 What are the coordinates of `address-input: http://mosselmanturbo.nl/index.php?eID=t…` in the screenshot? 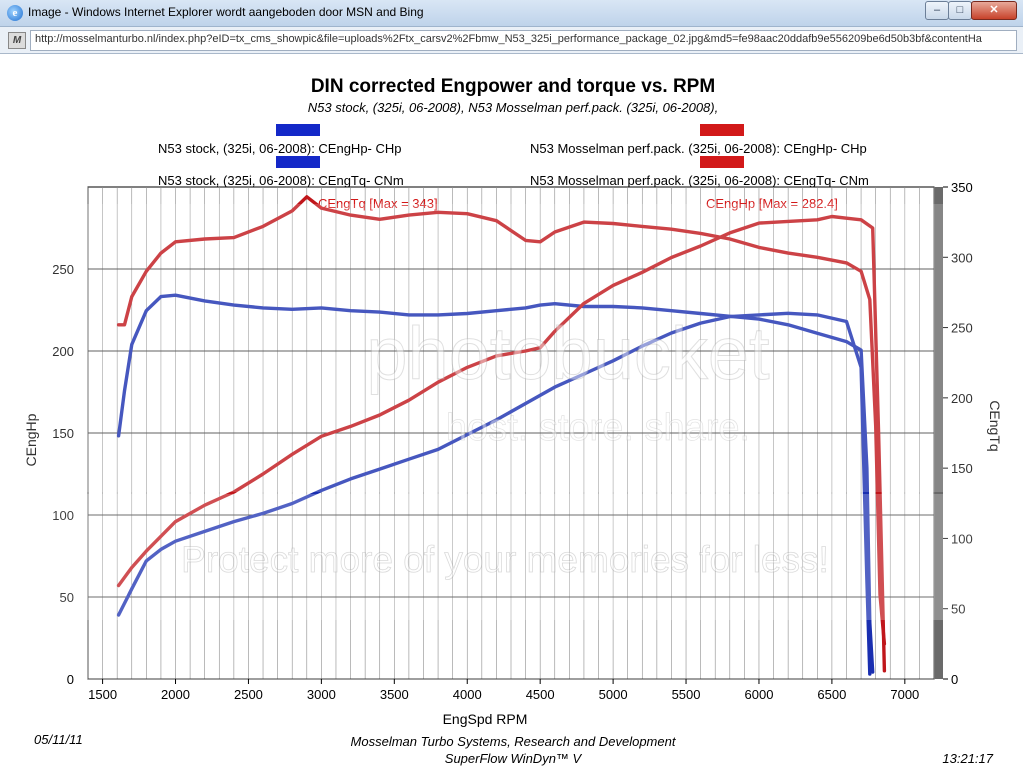 It's located at (523, 40).